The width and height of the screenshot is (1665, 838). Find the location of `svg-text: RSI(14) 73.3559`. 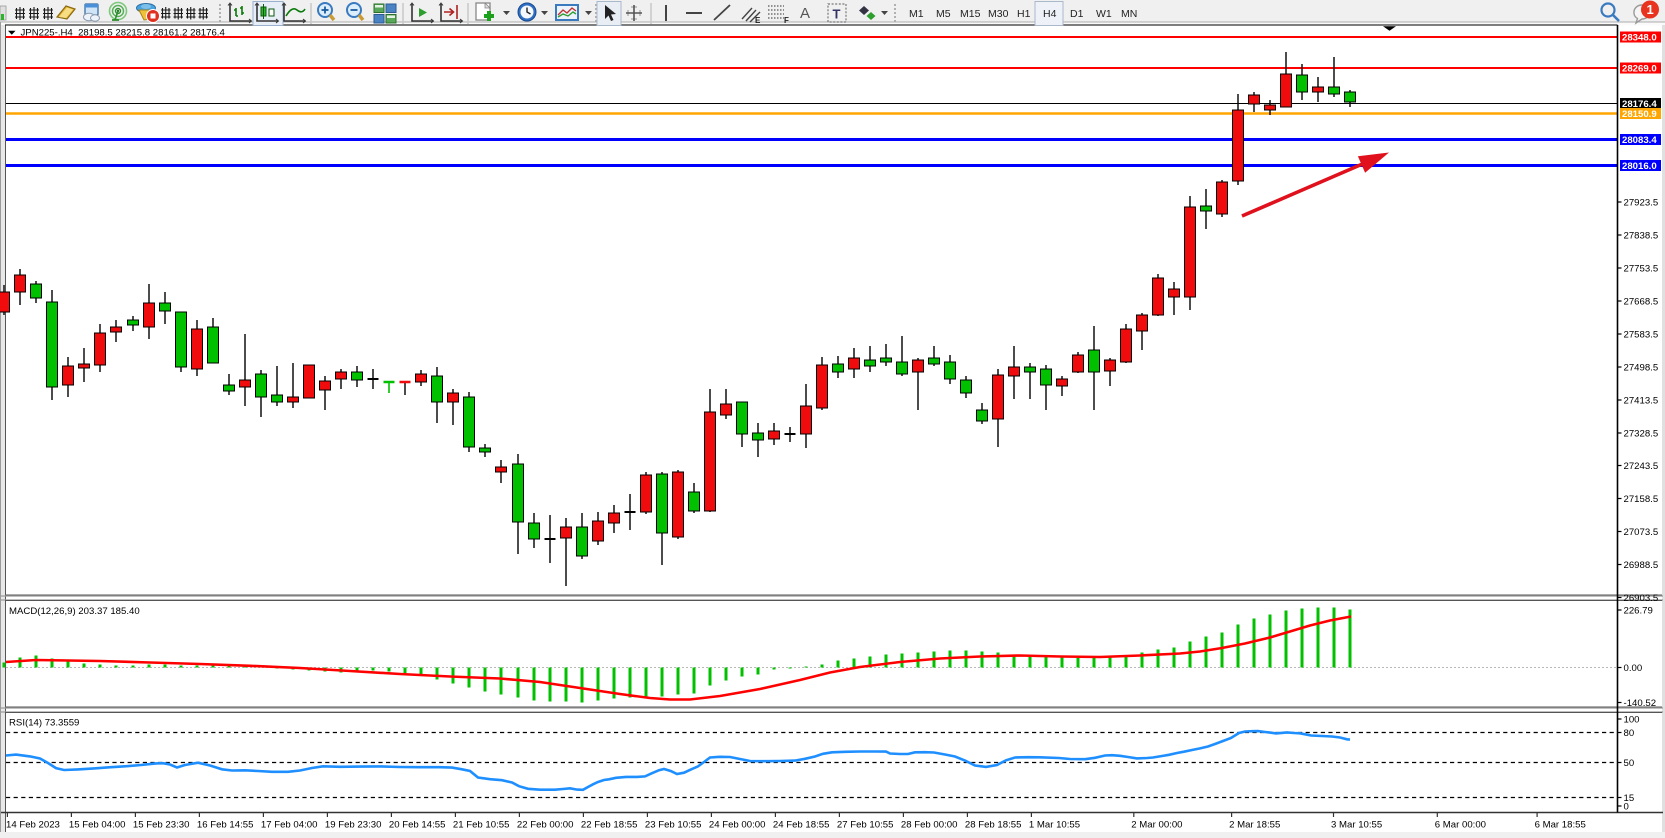

svg-text: RSI(14) 73.3559 is located at coordinates (44, 723).